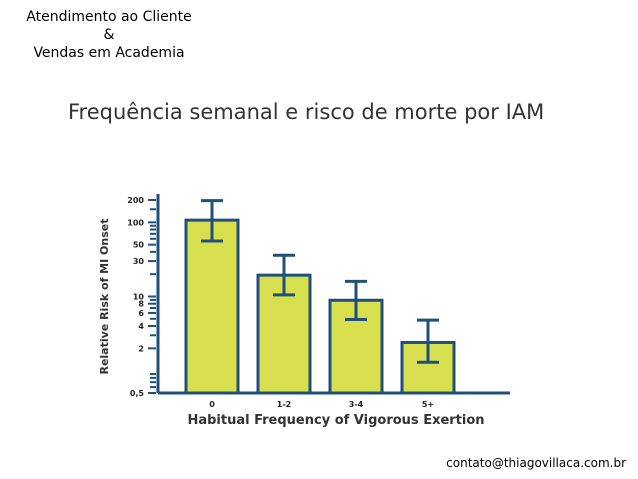 This screenshot has height=479, width=638. What do you see at coordinates (135, 200) in the screenshot?
I see `y-tick-label: 200` at bounding box center [135, 200].